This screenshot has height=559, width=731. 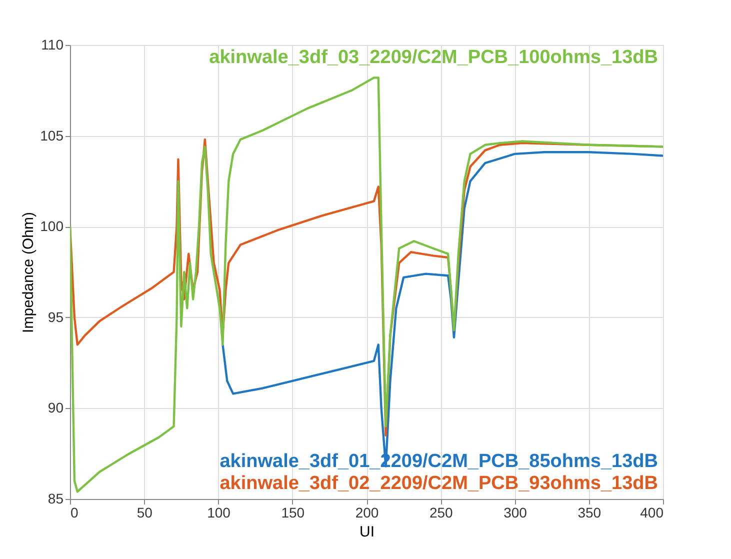 I want to click on text: akinwale_3df_02_2209/C2M_PCB_93ohms_13dB, so click(x=439, y=483).